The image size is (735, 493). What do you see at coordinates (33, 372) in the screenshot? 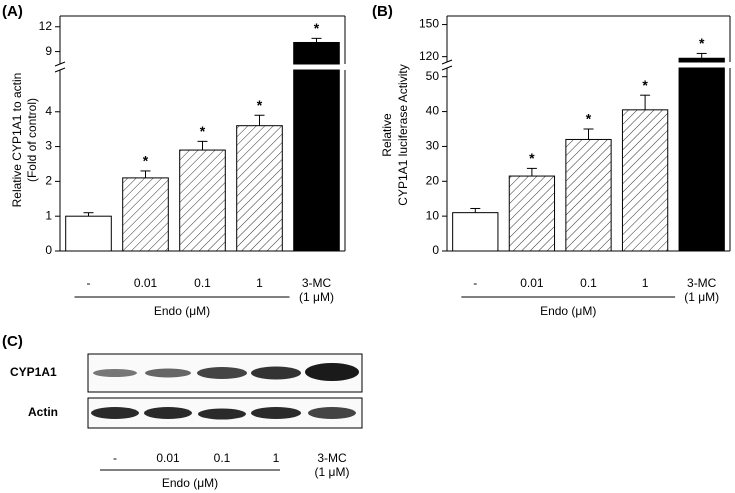
I see `row-label: CYP1A1` at bounding box center [33, 372].